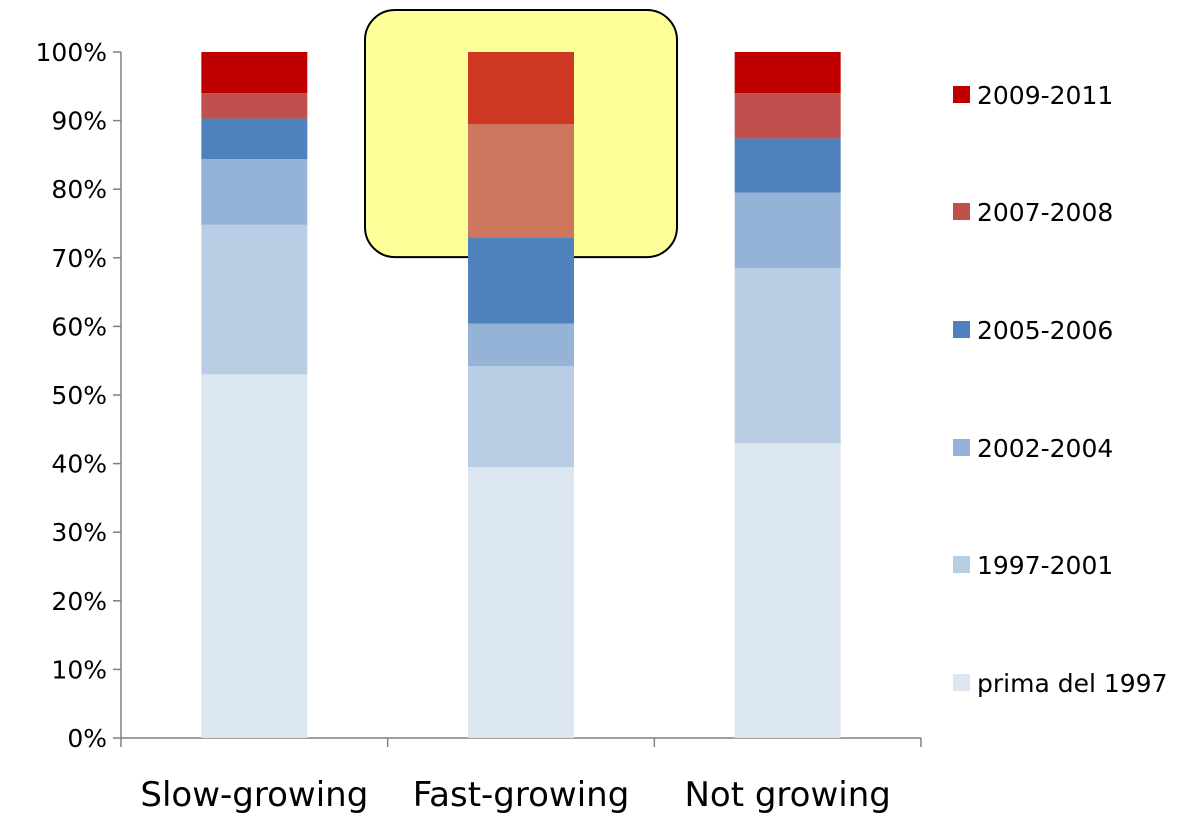 Image resolution: width=1192 pixels, height=817 pixels. I want to click on y-tick-label: 100%, so click(71, 52).